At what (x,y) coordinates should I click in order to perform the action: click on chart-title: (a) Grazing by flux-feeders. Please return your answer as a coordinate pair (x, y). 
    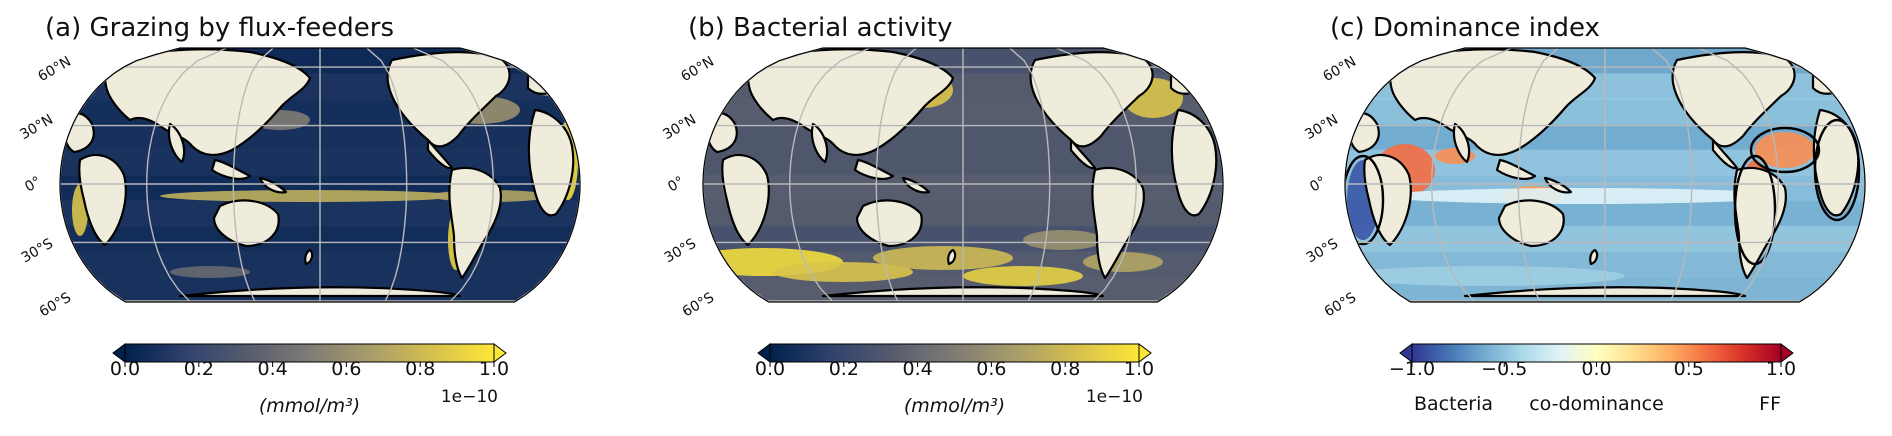
    Looking at the image, I should click on (219, 28).